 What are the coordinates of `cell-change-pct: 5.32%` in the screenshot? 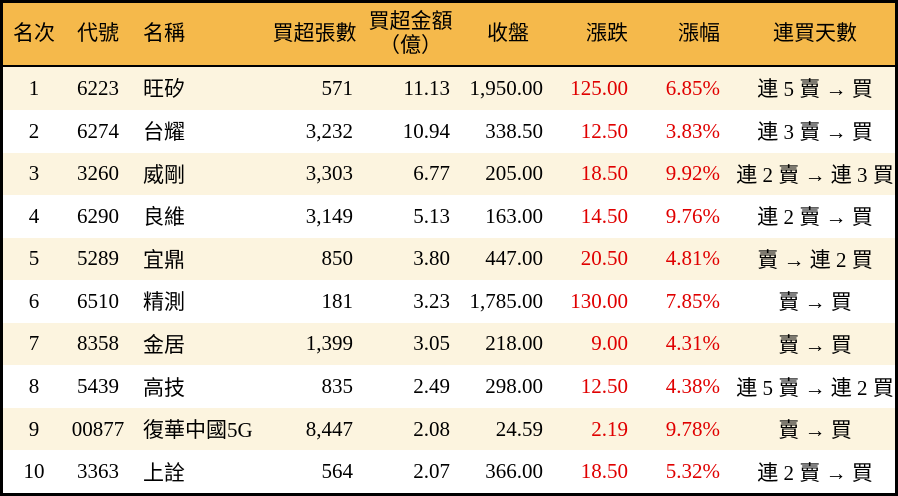 It's located at (692, 471).